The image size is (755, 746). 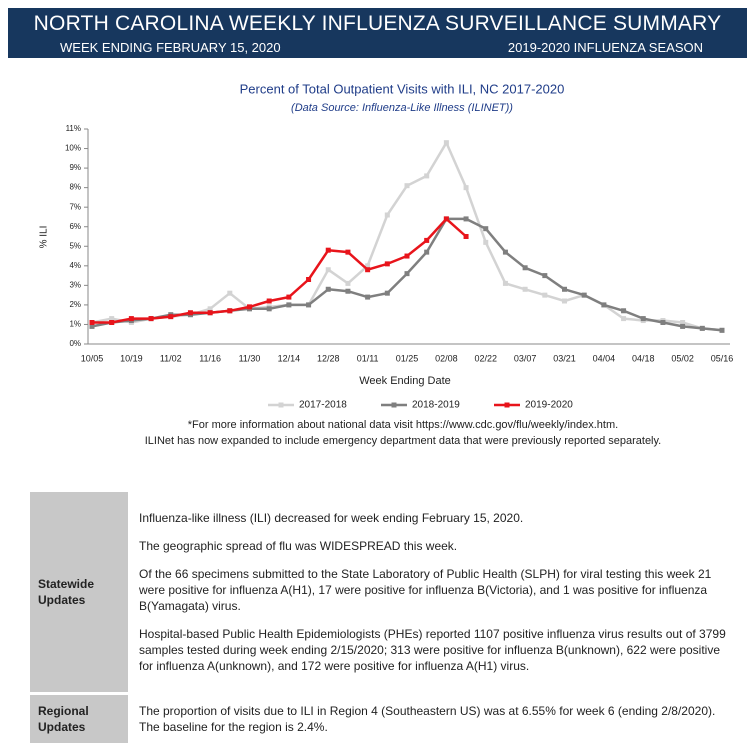 I want to click on y-tick-label: 6%, so click(x=75, y=226).